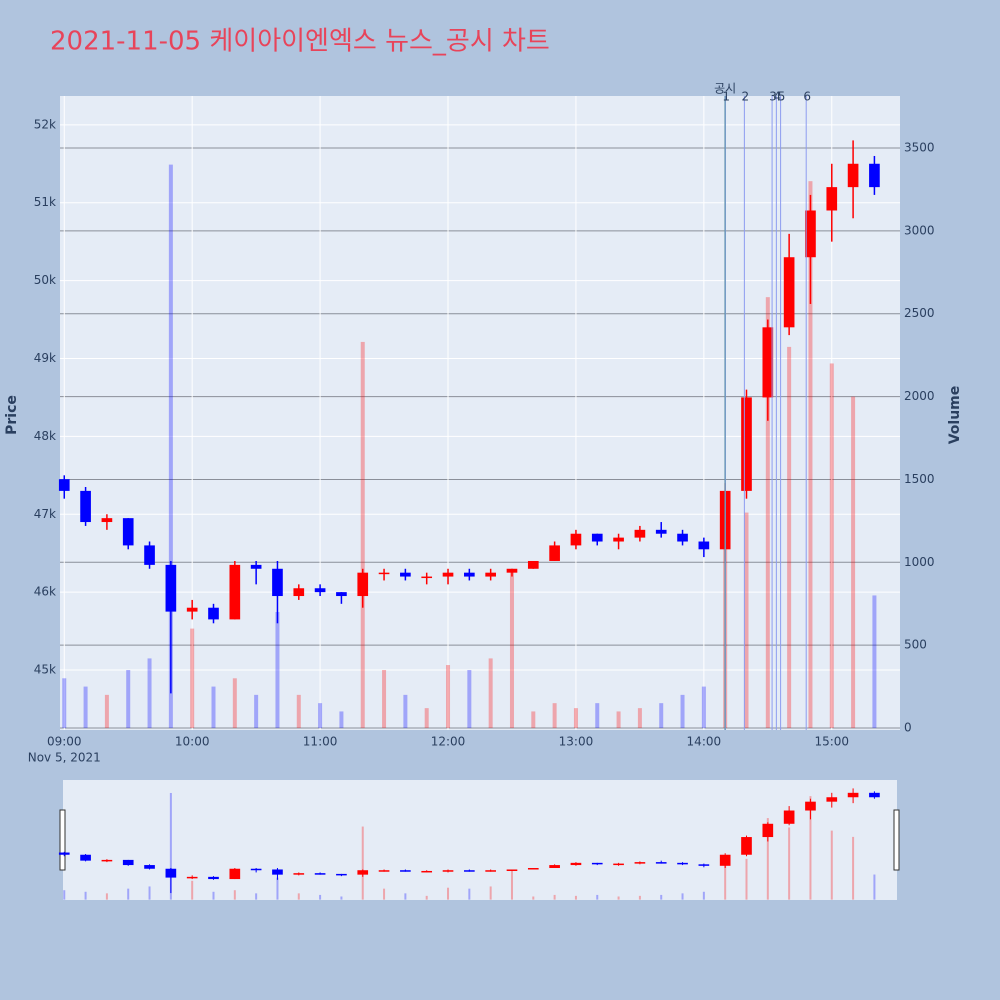 Image resolution: width=1000 pixels, height=1000 pixels. I want to click on slider-handle-right, so click(896, 840).